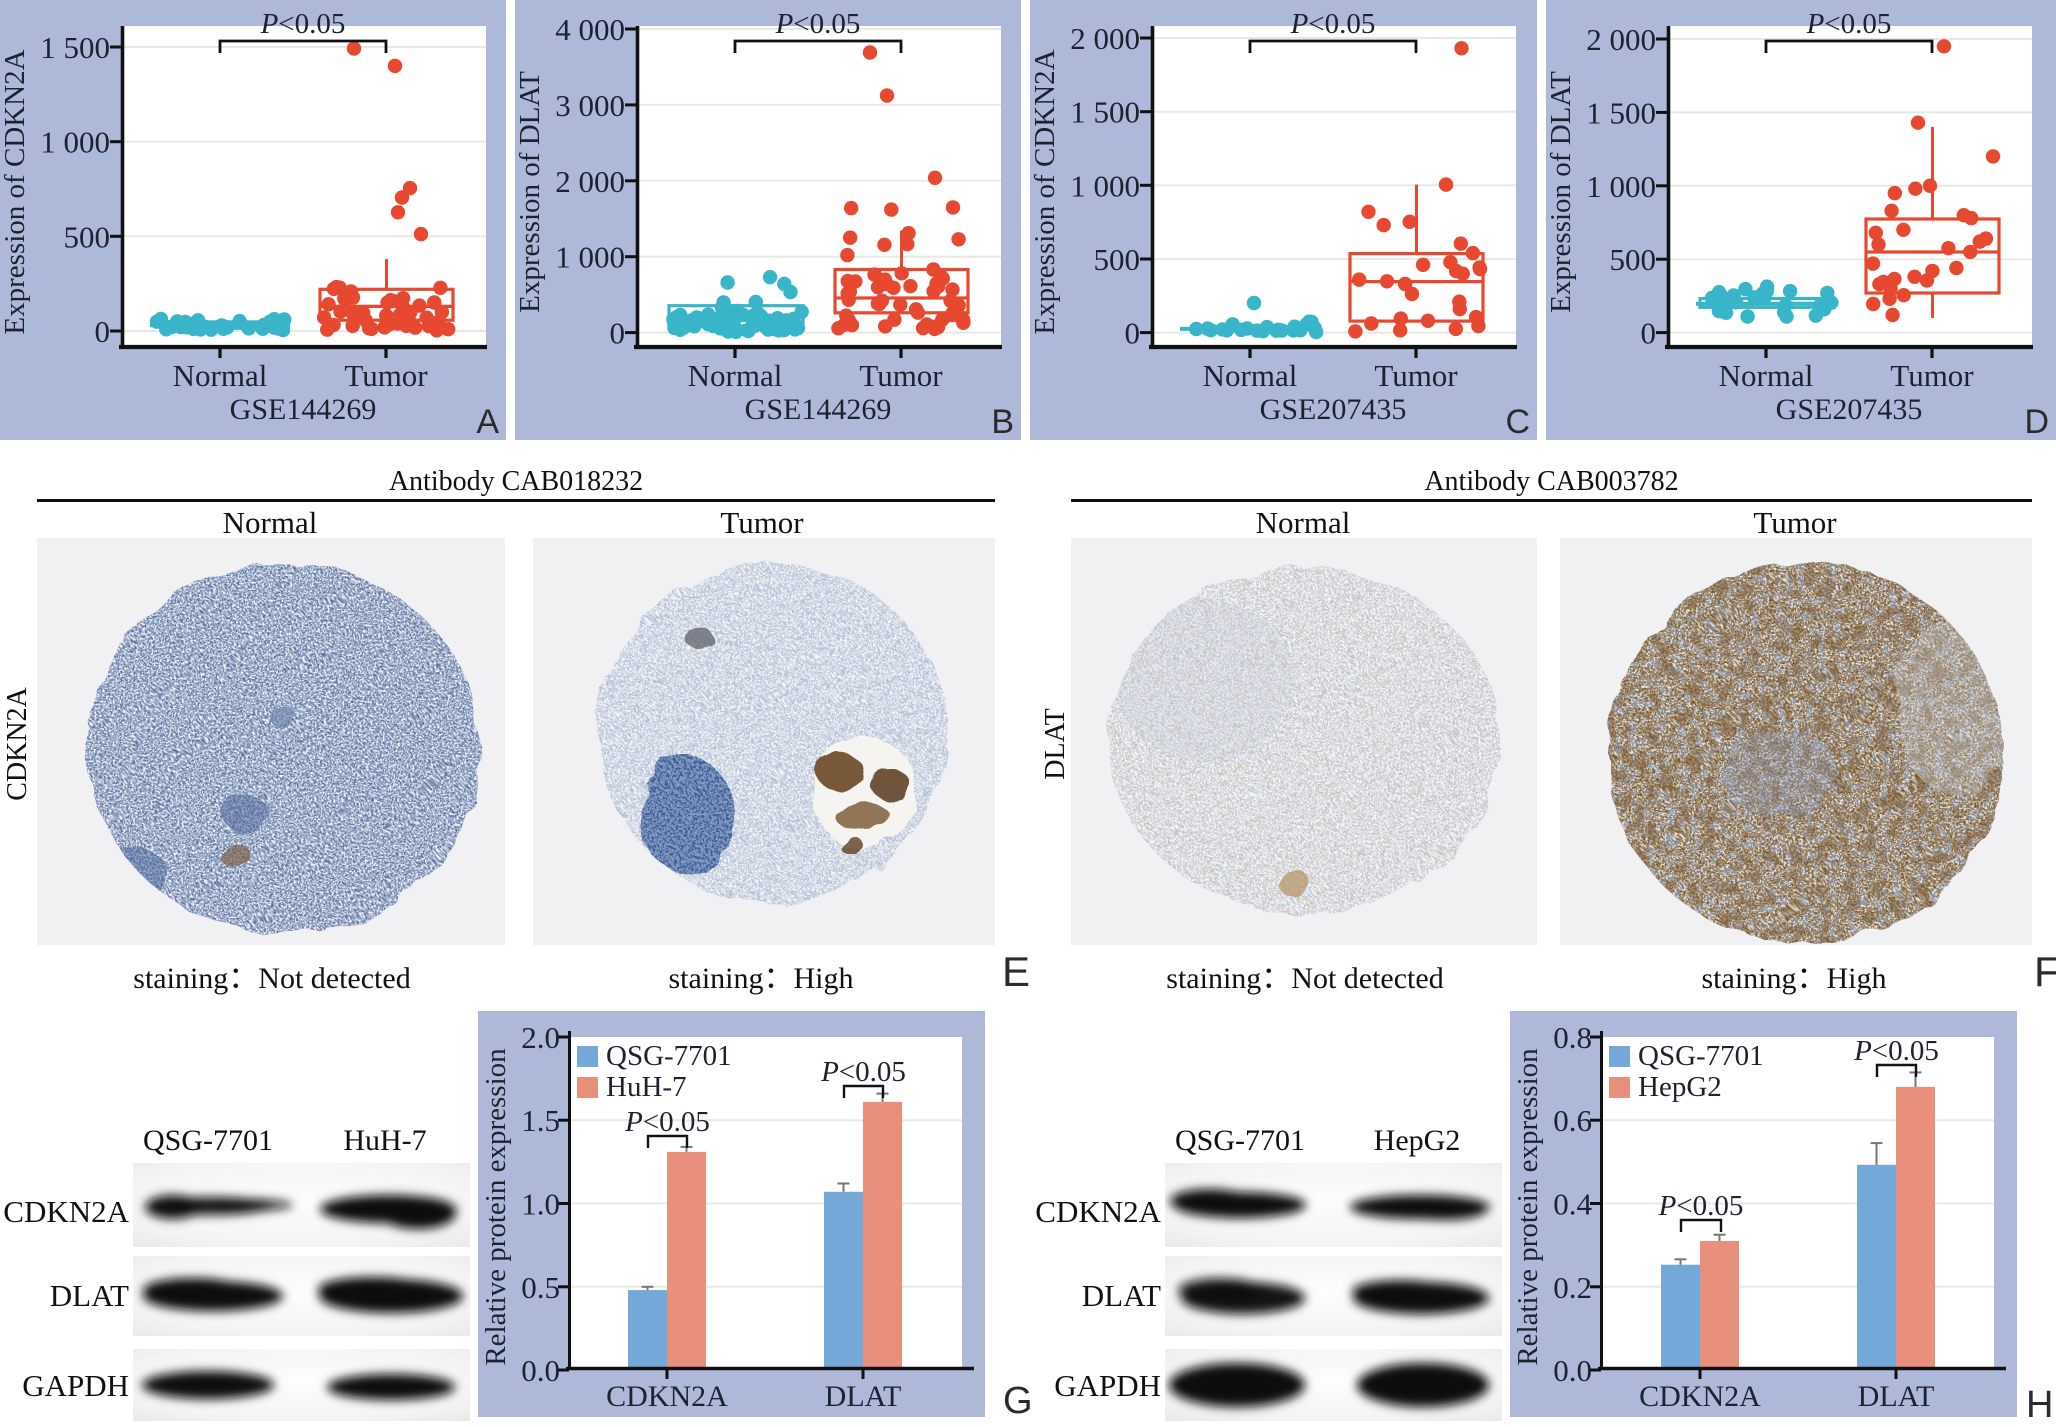  Describe the element at coordinates (540, 1037) in the screenshot. I see `svg-text: 2.0` at that location.